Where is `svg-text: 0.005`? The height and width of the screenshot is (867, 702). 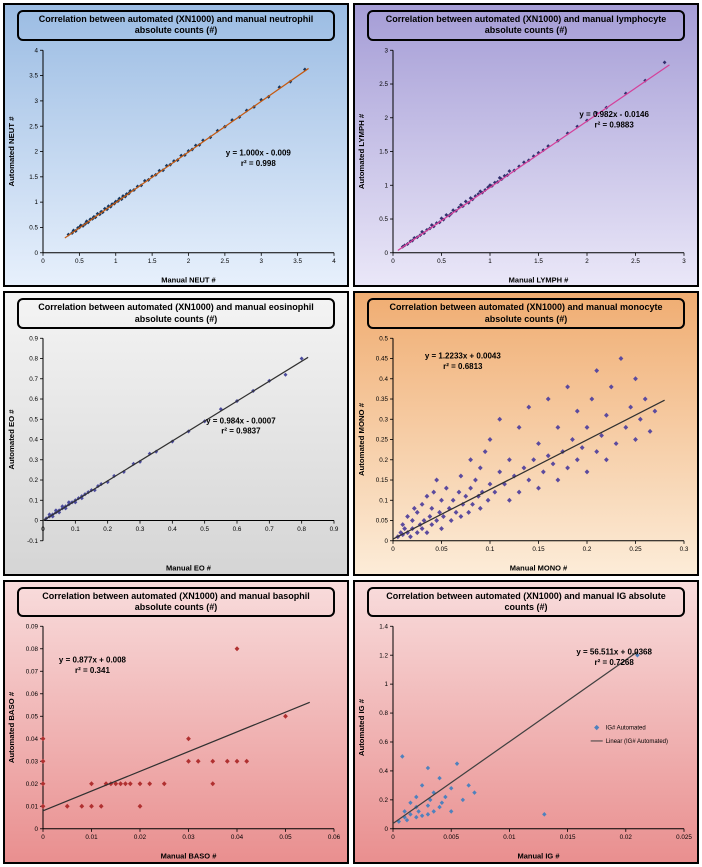 svg-text: 0.005 is located at coordinates (451, 837).